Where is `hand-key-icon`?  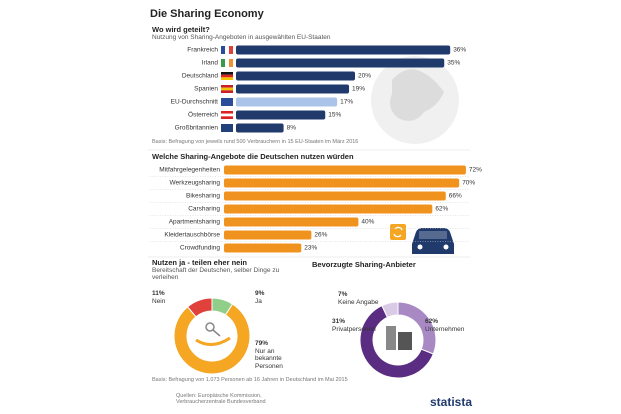
hand-key-icon is located at coordinates (213, 334).